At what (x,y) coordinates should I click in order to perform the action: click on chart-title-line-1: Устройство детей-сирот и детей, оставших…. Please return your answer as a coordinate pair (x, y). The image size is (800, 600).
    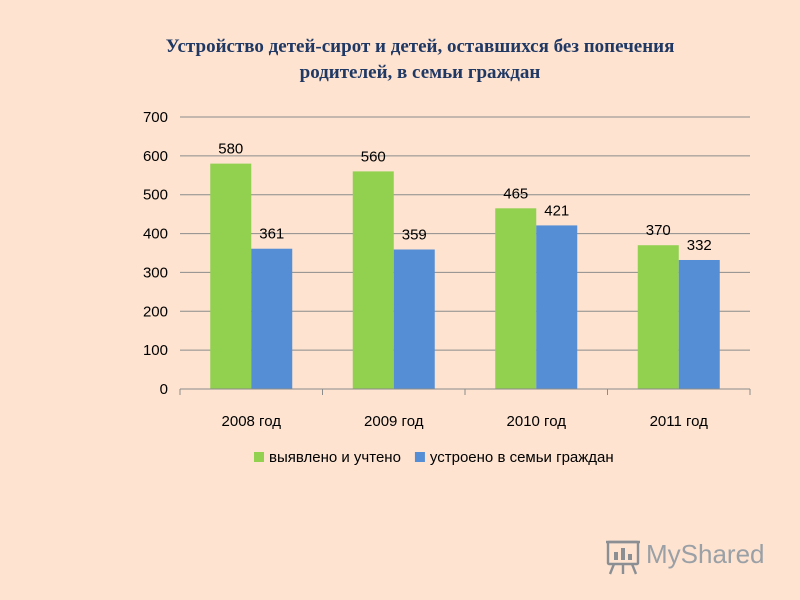
    Looking at the image, I should click on (420, 46).